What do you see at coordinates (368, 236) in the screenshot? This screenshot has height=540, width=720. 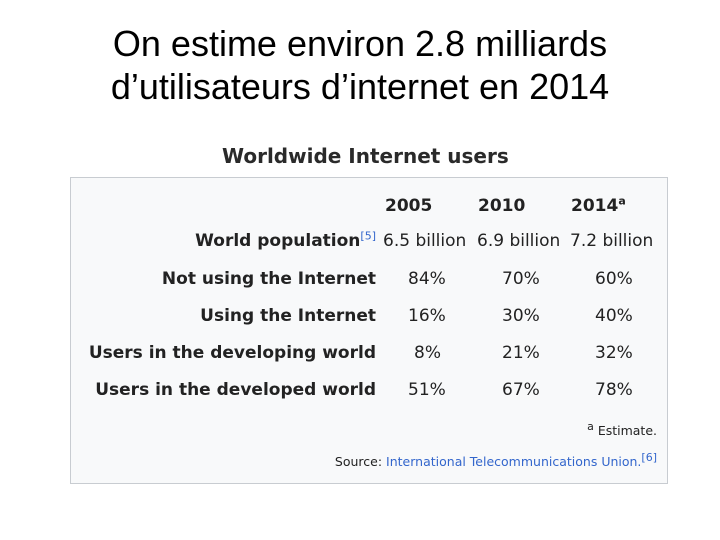 I see `world-population-ref-link: [5]` at bounding box center [368, 236].